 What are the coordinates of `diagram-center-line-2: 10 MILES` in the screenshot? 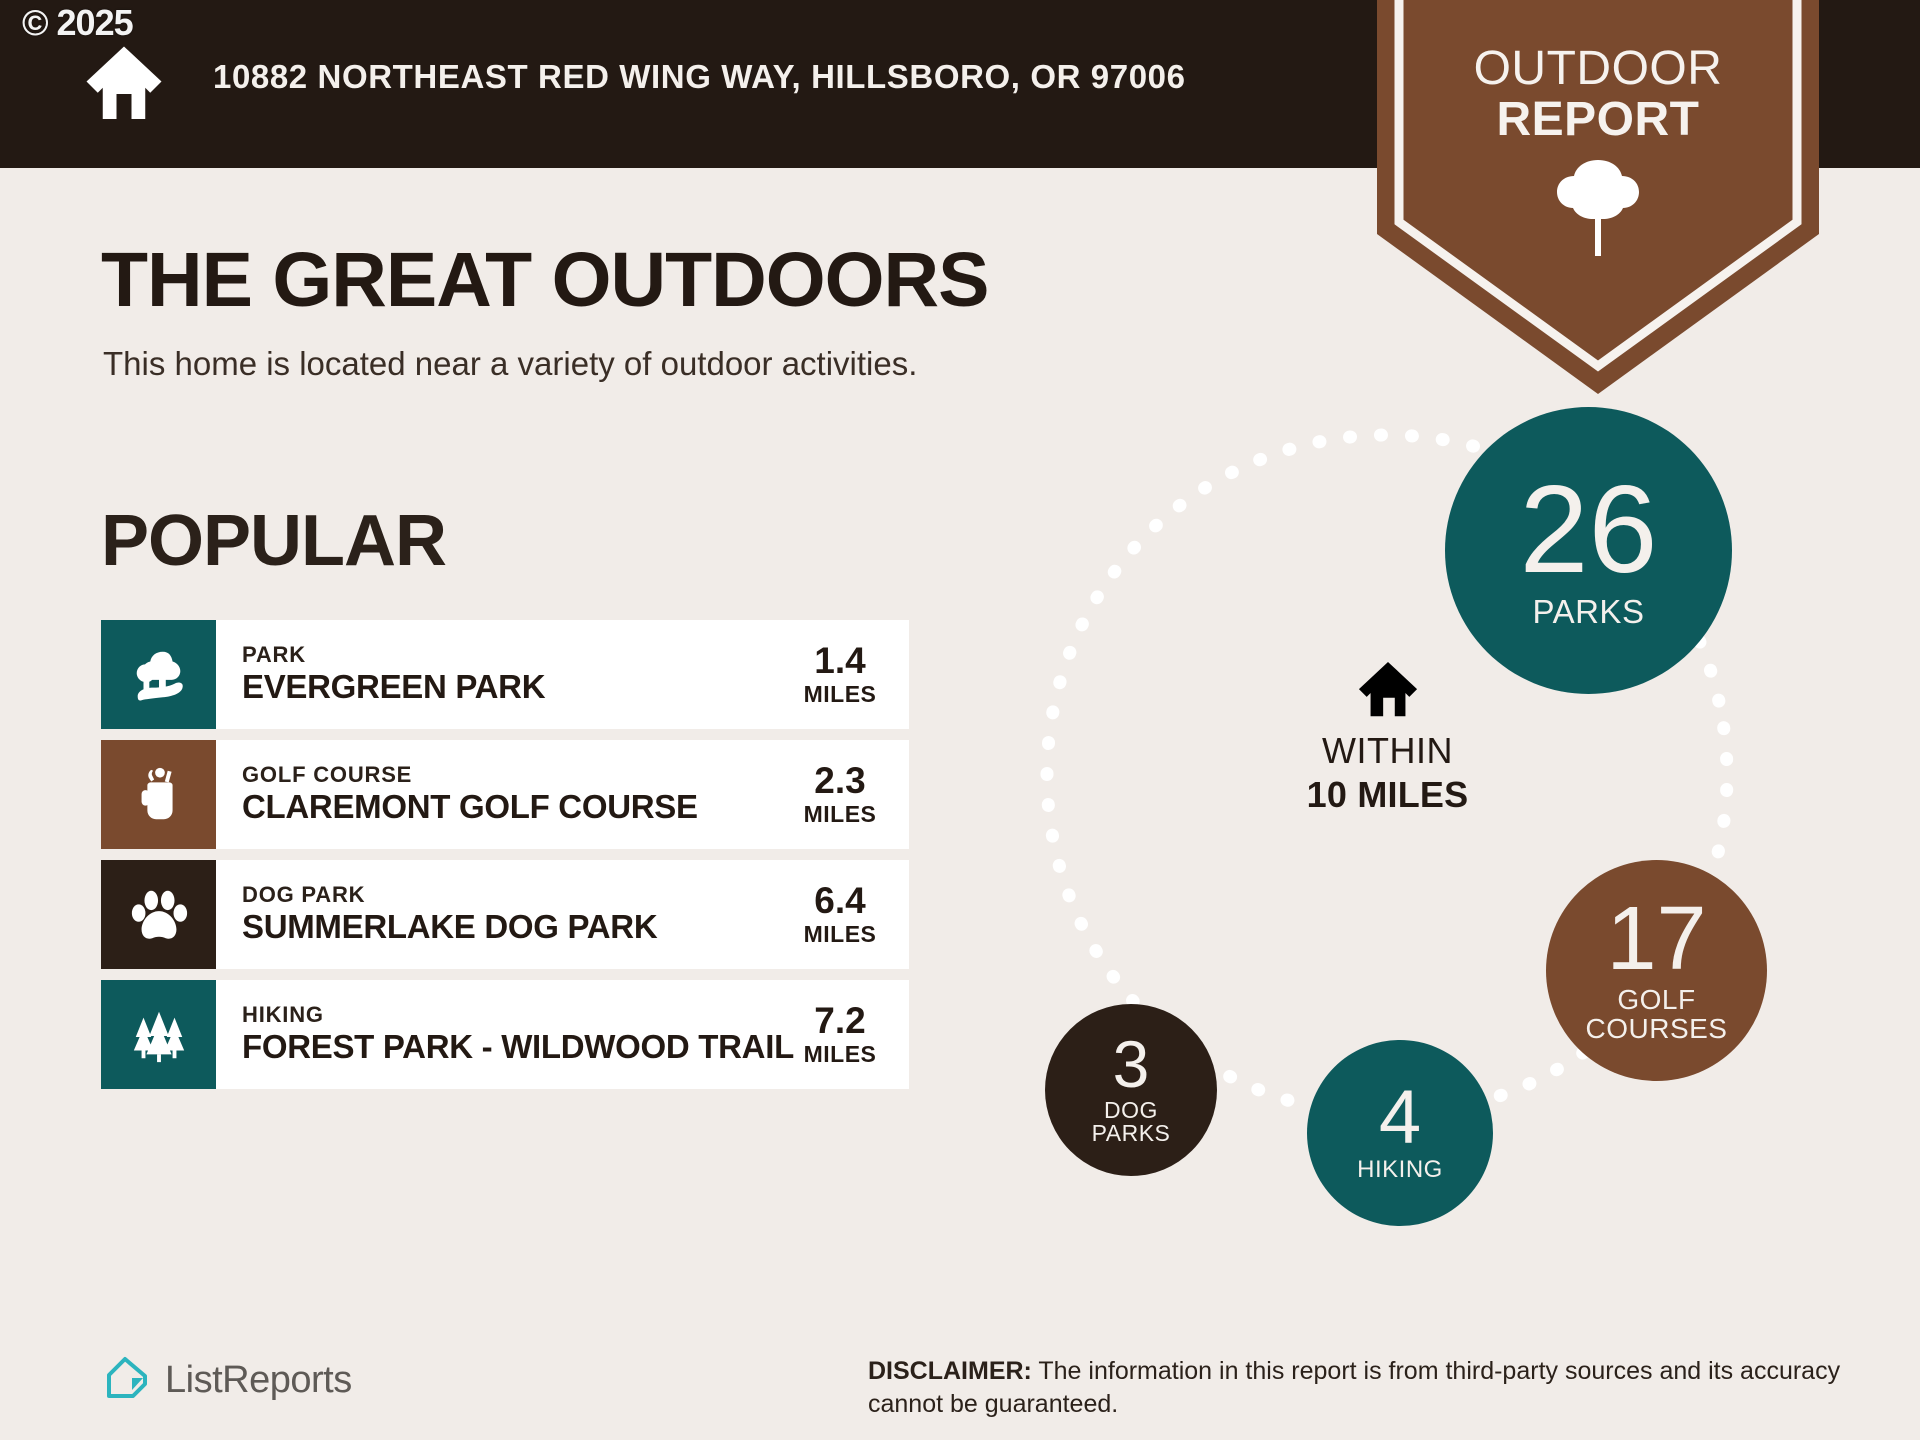 It's located at (1387, 794).